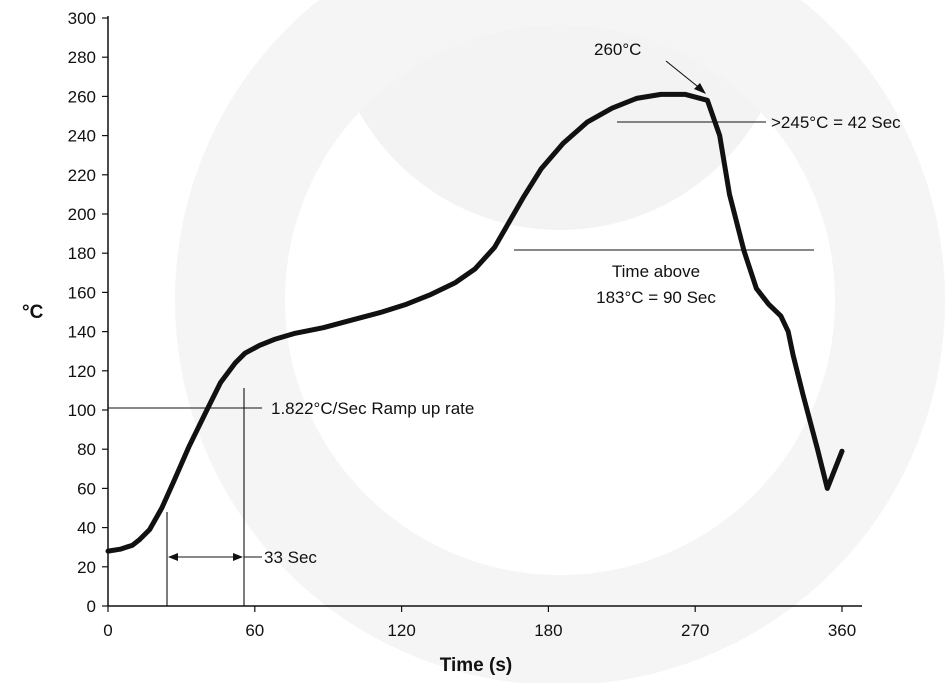 The height and width of the screenshot is (683, 950). I want to click on y-tick-label: 280, so click(82, 57).